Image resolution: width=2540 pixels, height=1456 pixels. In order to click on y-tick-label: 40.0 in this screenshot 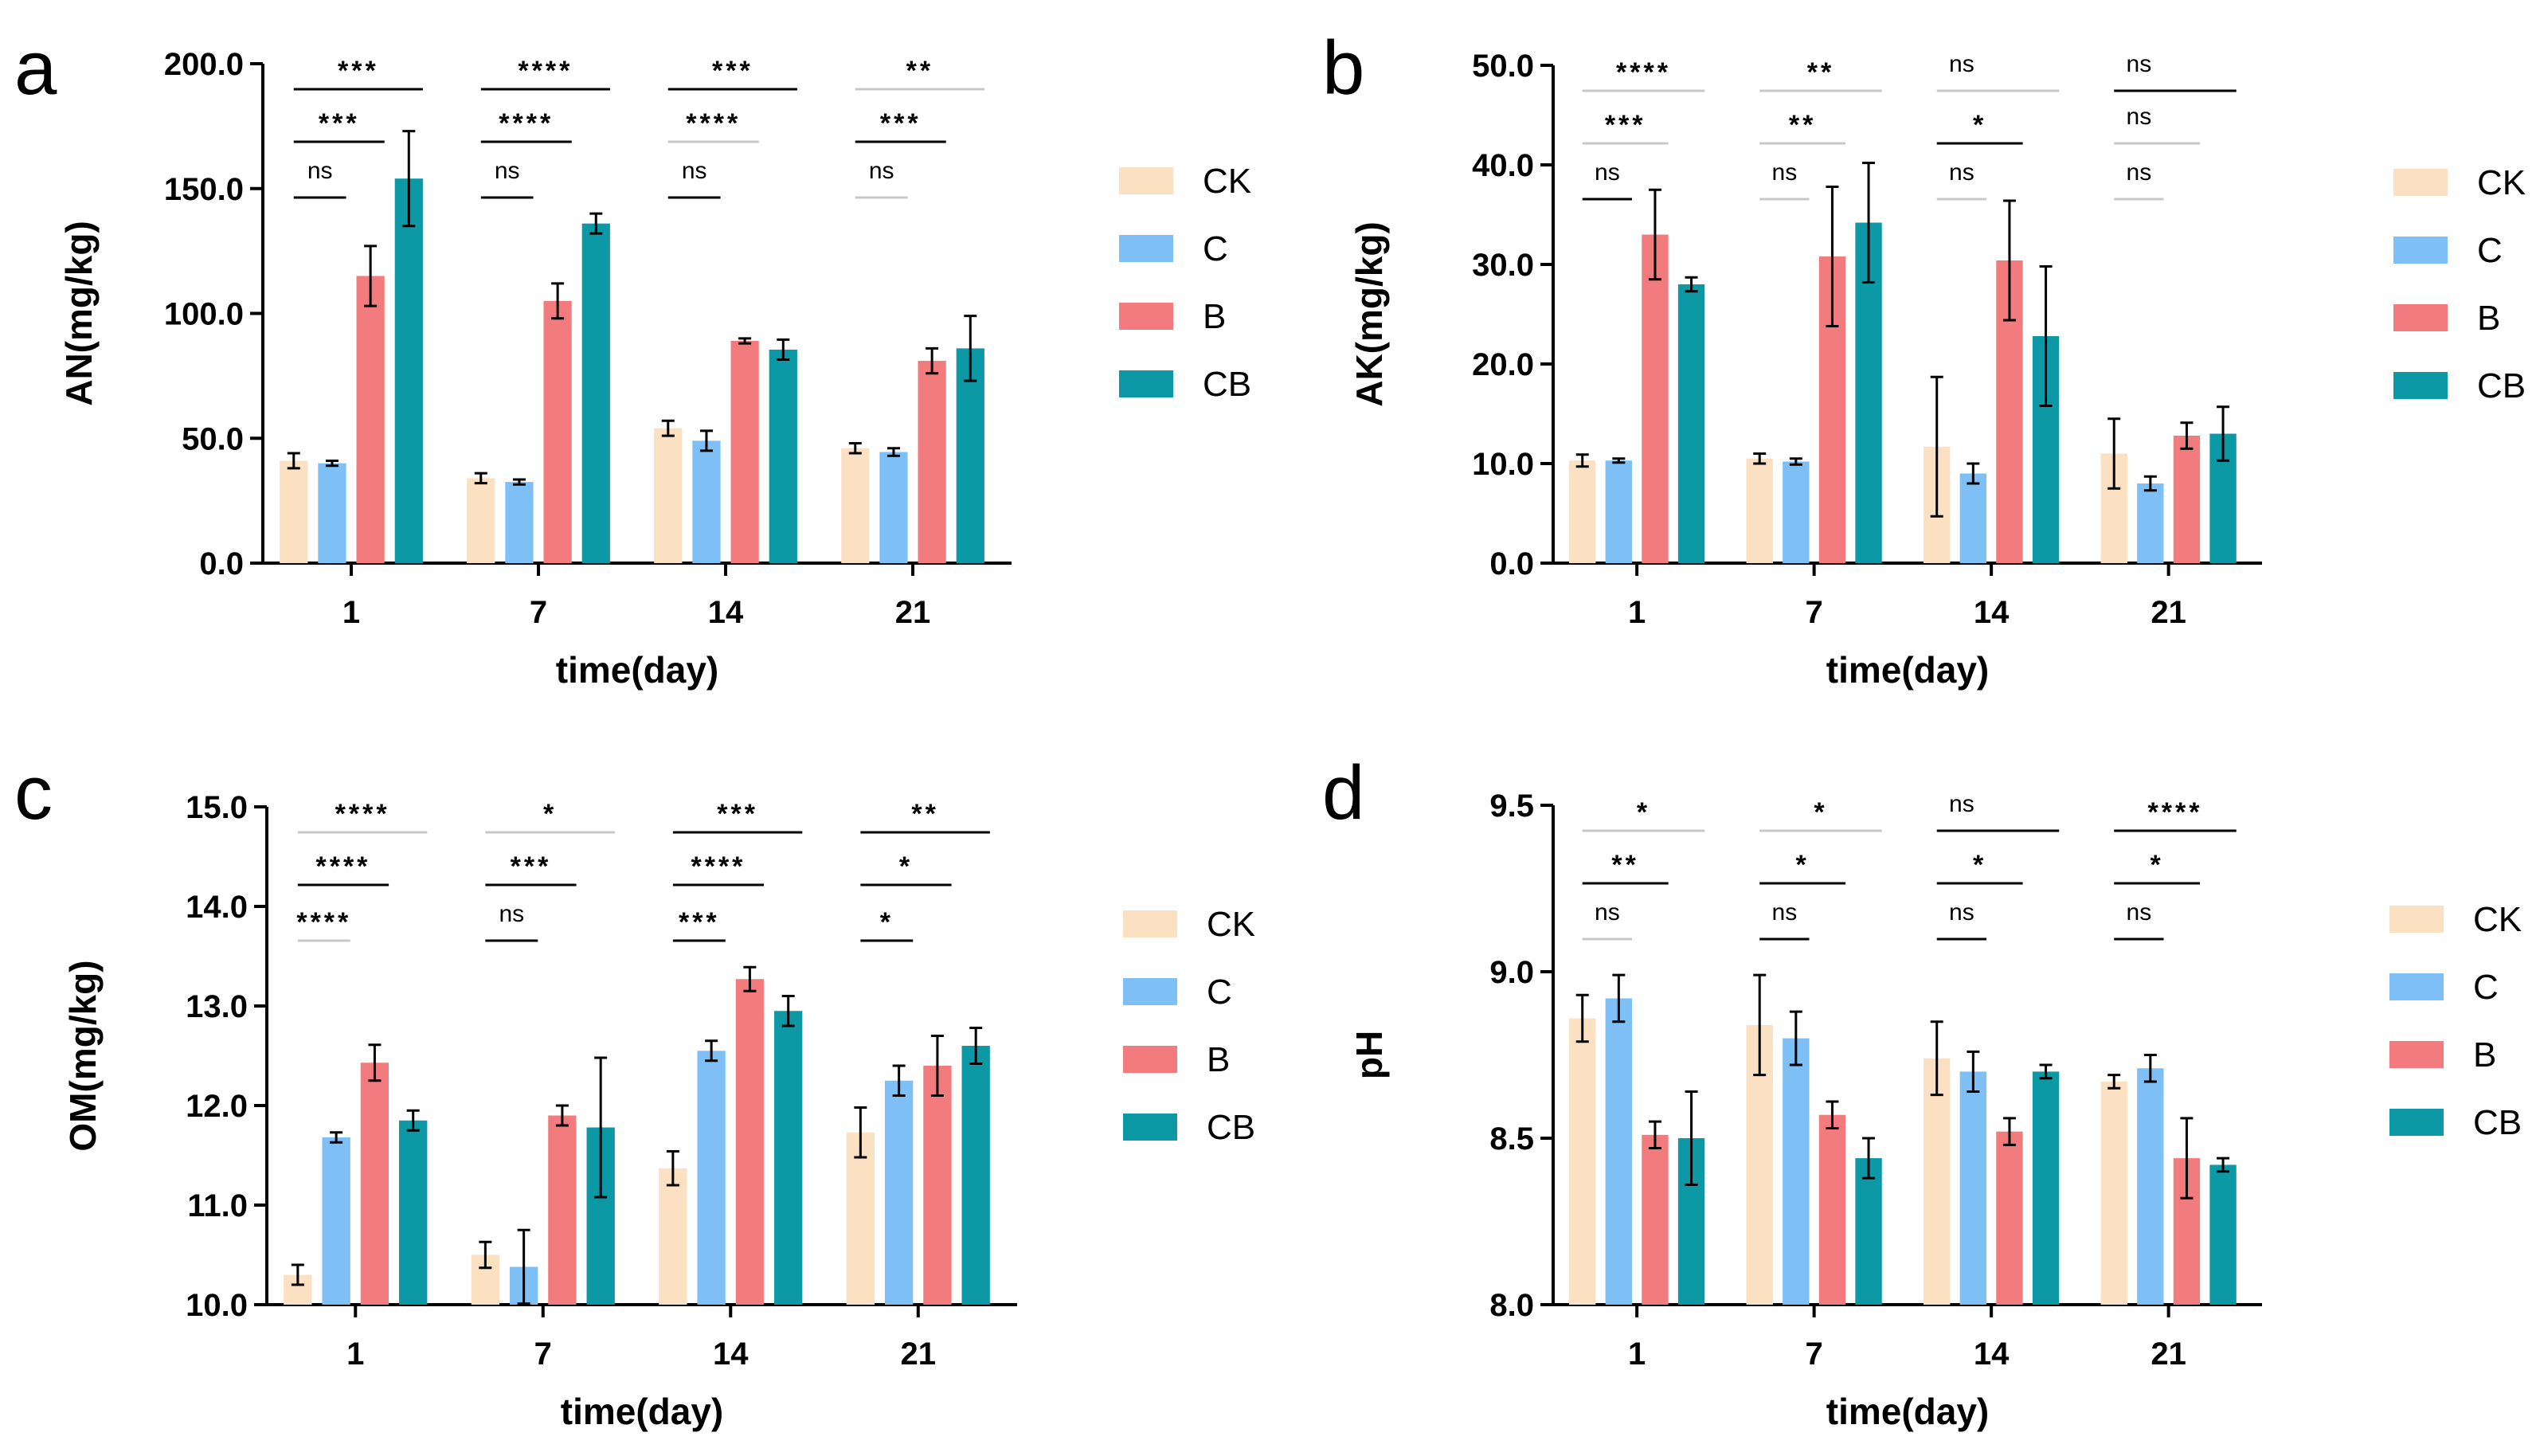, I will do `click(1503, 165)`.